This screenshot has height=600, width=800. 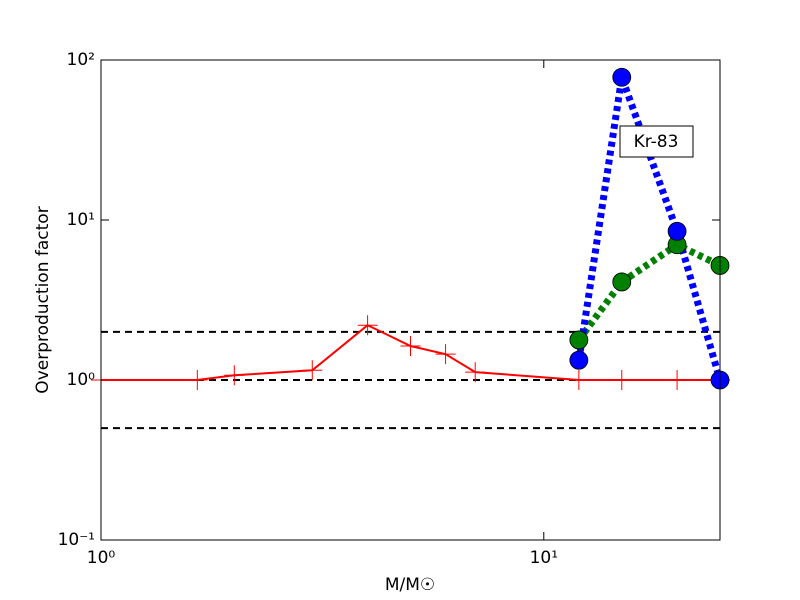 I want to click on series-line, so click(x=648, y=291).